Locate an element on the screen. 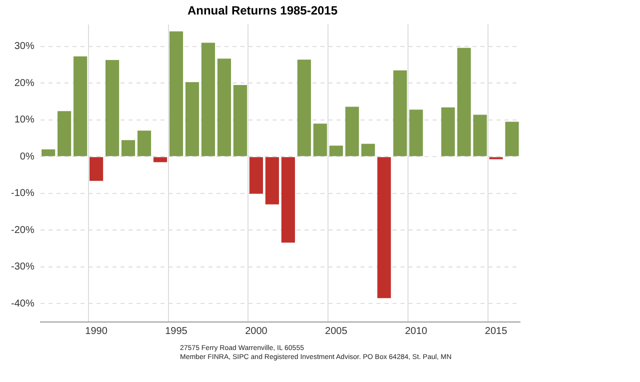 This screenshot has height=382, width=640. x-tick-label: 2015 is located at coordinates (496, 331).